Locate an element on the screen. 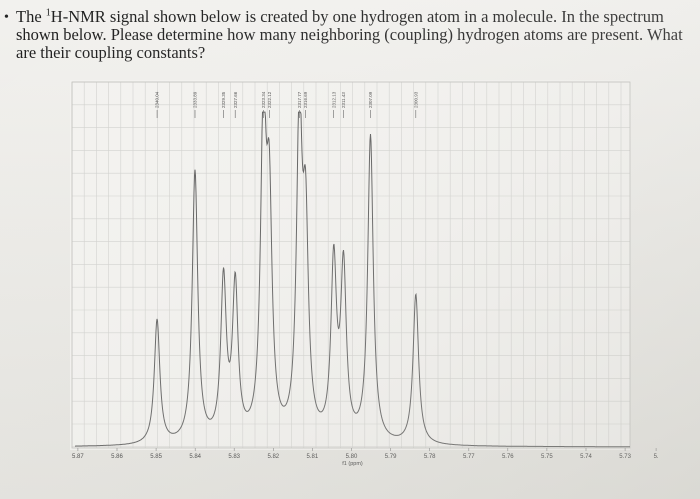  x-tick-label: 5.74 is located at coordinates (586, 457).